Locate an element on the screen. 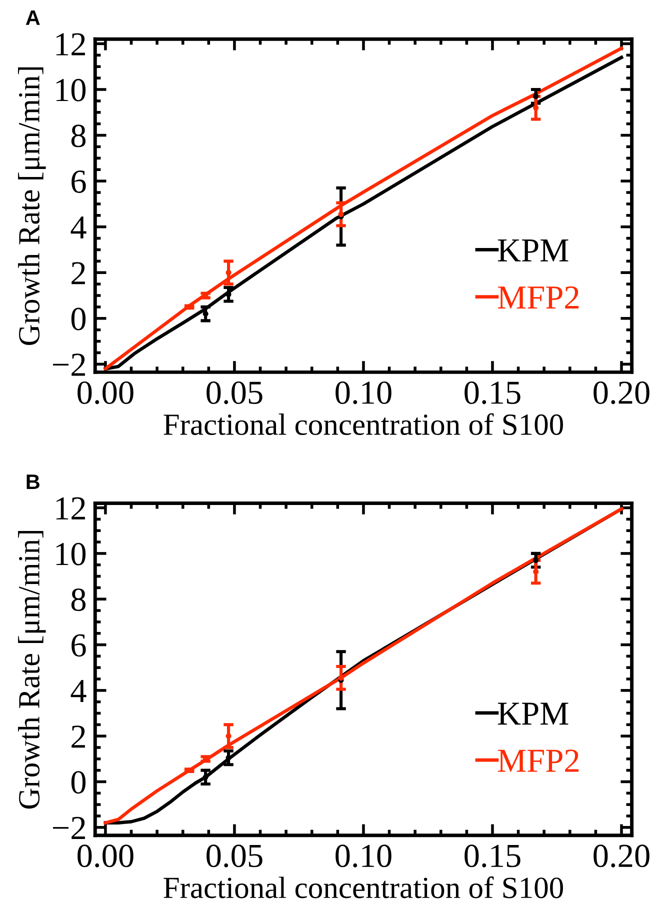  text: A is located at coordinates (33, 17).